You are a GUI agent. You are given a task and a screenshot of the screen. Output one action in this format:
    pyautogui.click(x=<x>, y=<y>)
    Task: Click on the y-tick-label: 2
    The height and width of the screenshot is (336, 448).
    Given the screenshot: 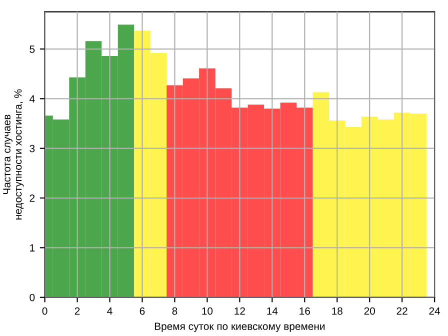 What is the action you would take?
    pyautogui.click(x=32, y=198)
    